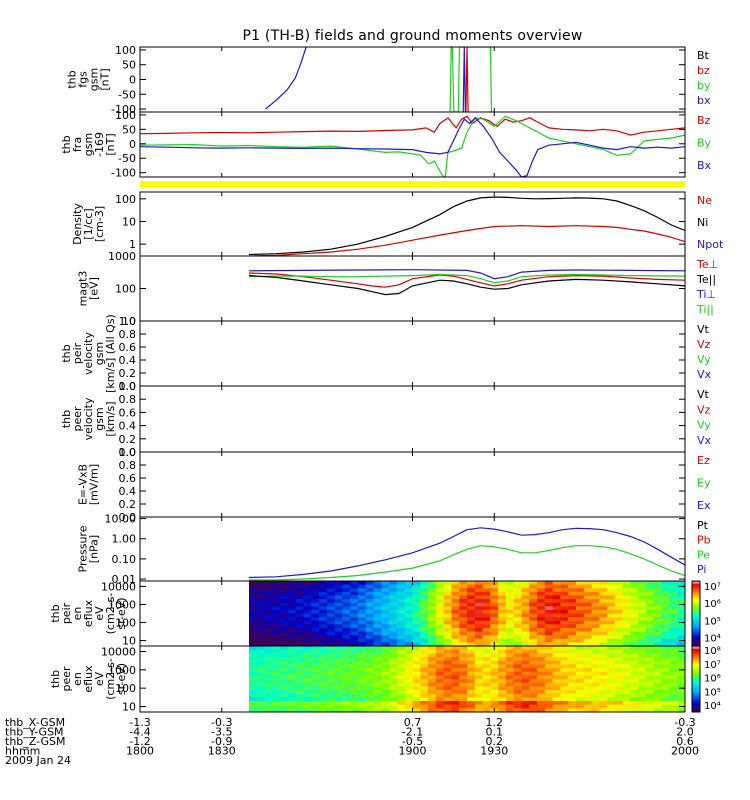  What do you see at coordinates (66, 679) in the screenshot?
I see `y-axis-label-line: peer` at bounding box center [66, 679].